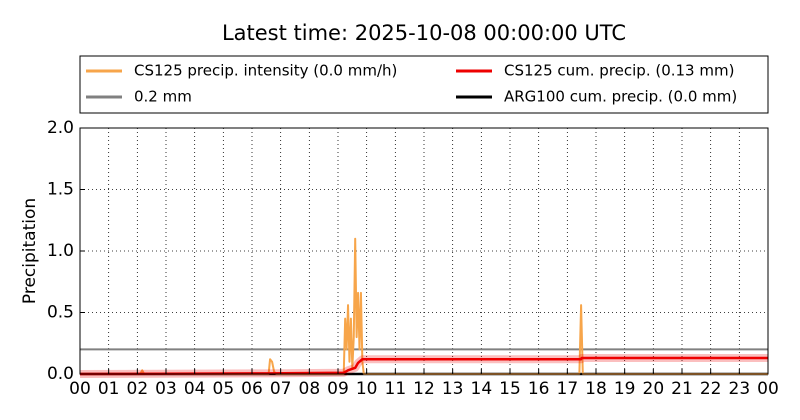 This screenshot has width=800, height=420. I want to click on y-axis-label: Precipitation, so click(30, 251).